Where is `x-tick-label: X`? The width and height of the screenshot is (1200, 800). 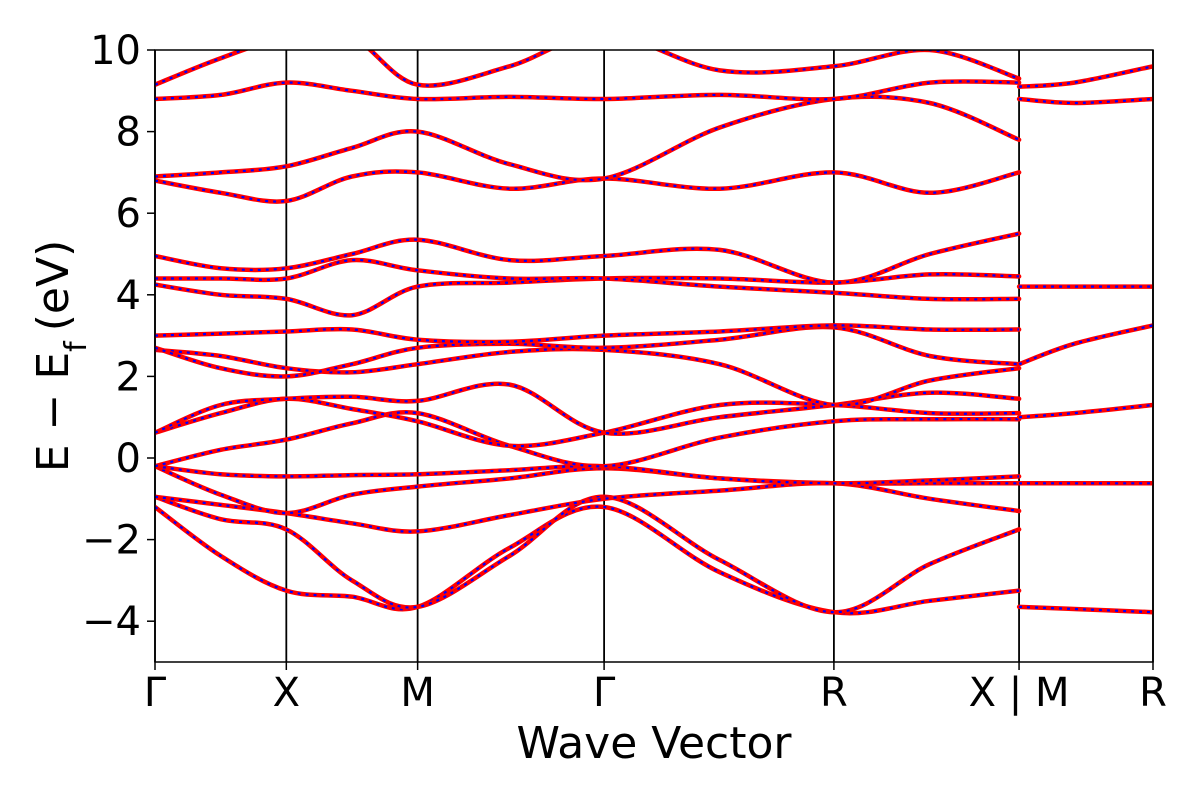
x-tick-label: X is located at coordinates (286, 693).